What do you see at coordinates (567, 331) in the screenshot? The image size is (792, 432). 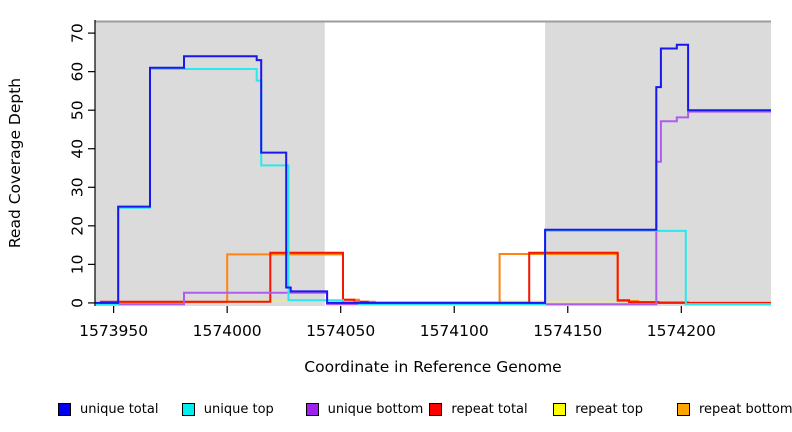 I see `x-tick-label: 1574150` at bounding box center [567, 331].